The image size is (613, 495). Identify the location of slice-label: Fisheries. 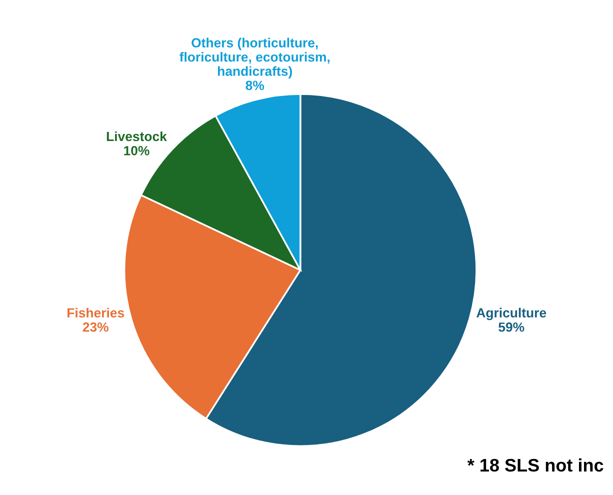
(96, 313).